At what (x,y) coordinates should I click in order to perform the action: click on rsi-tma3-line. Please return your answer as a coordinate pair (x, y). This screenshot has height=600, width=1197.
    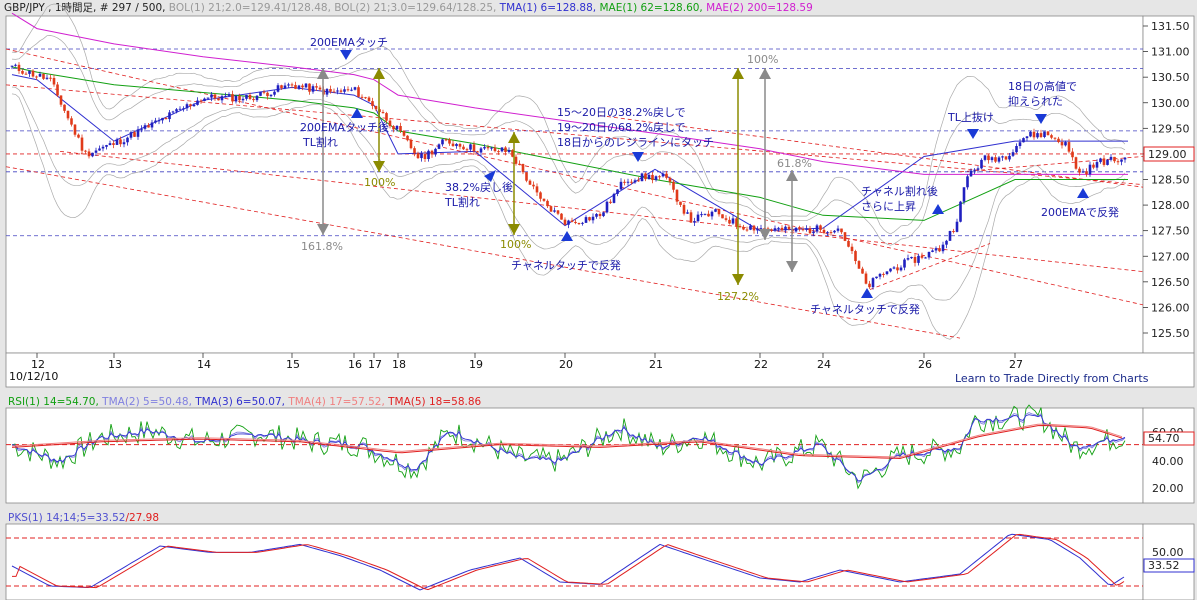
    Looking at the image, I should click on (568, 448).